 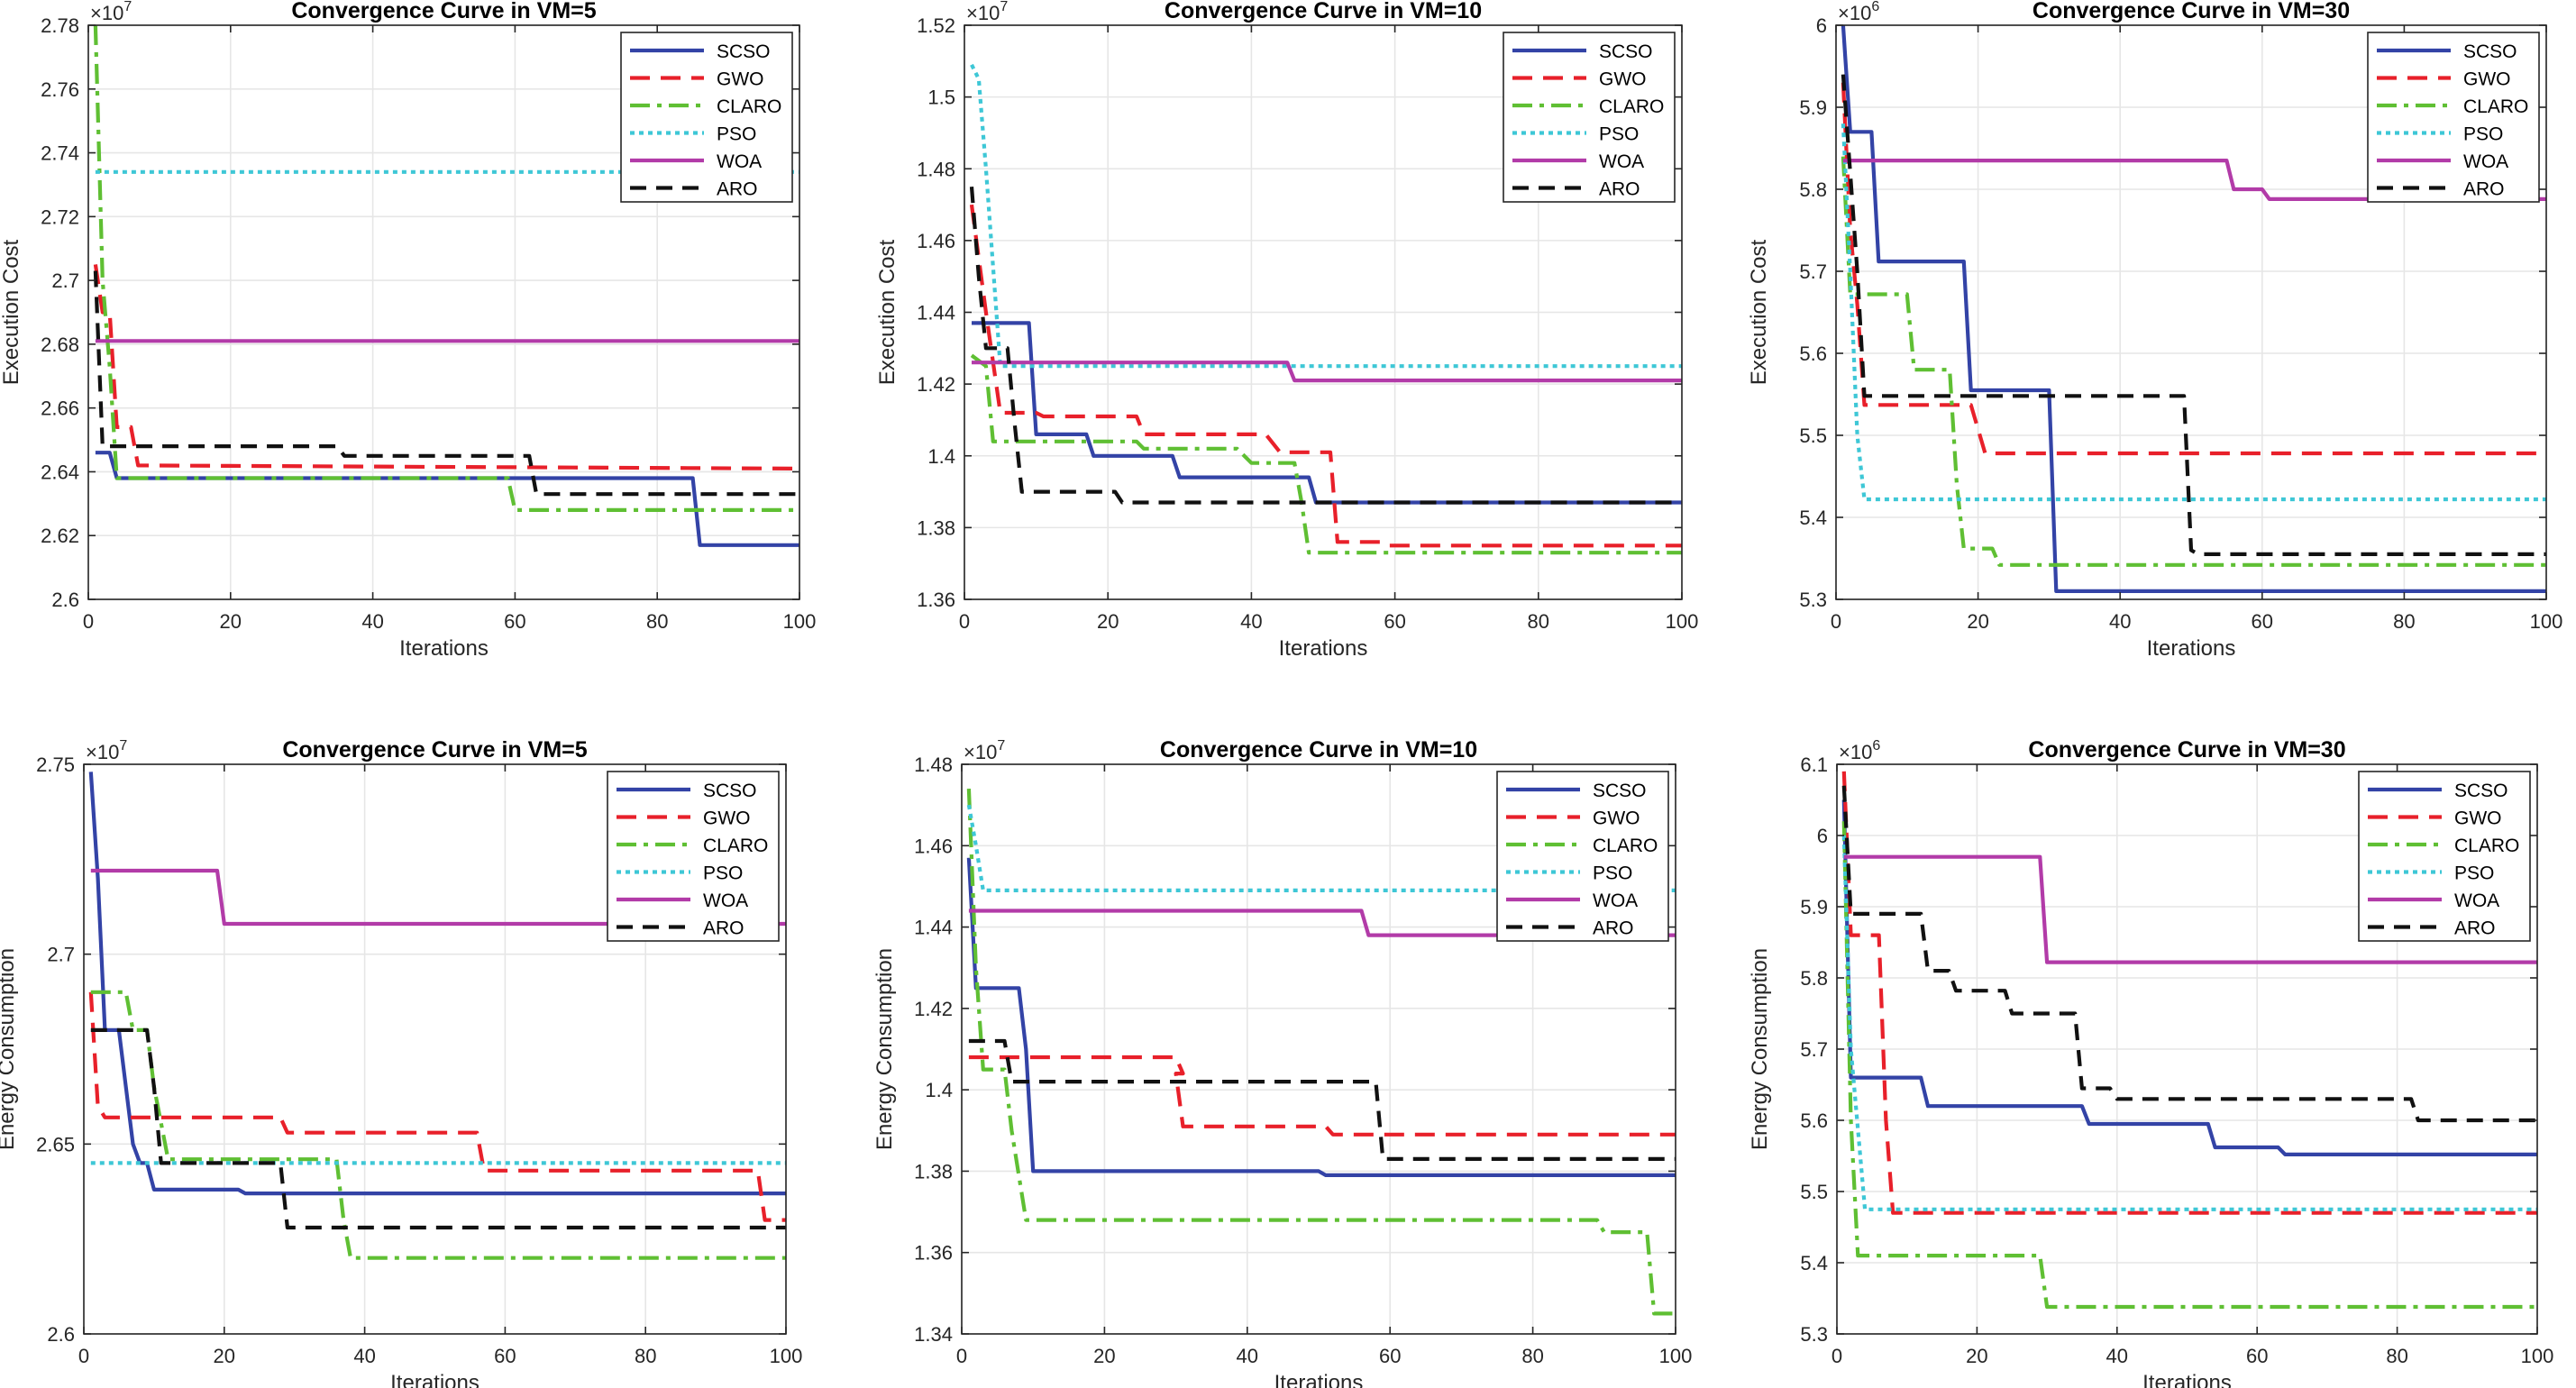 What do you see at coordinates (936, 241) in the screenshot?
I see `y-tick-label: 1.46` at bounding box center [936, 241].